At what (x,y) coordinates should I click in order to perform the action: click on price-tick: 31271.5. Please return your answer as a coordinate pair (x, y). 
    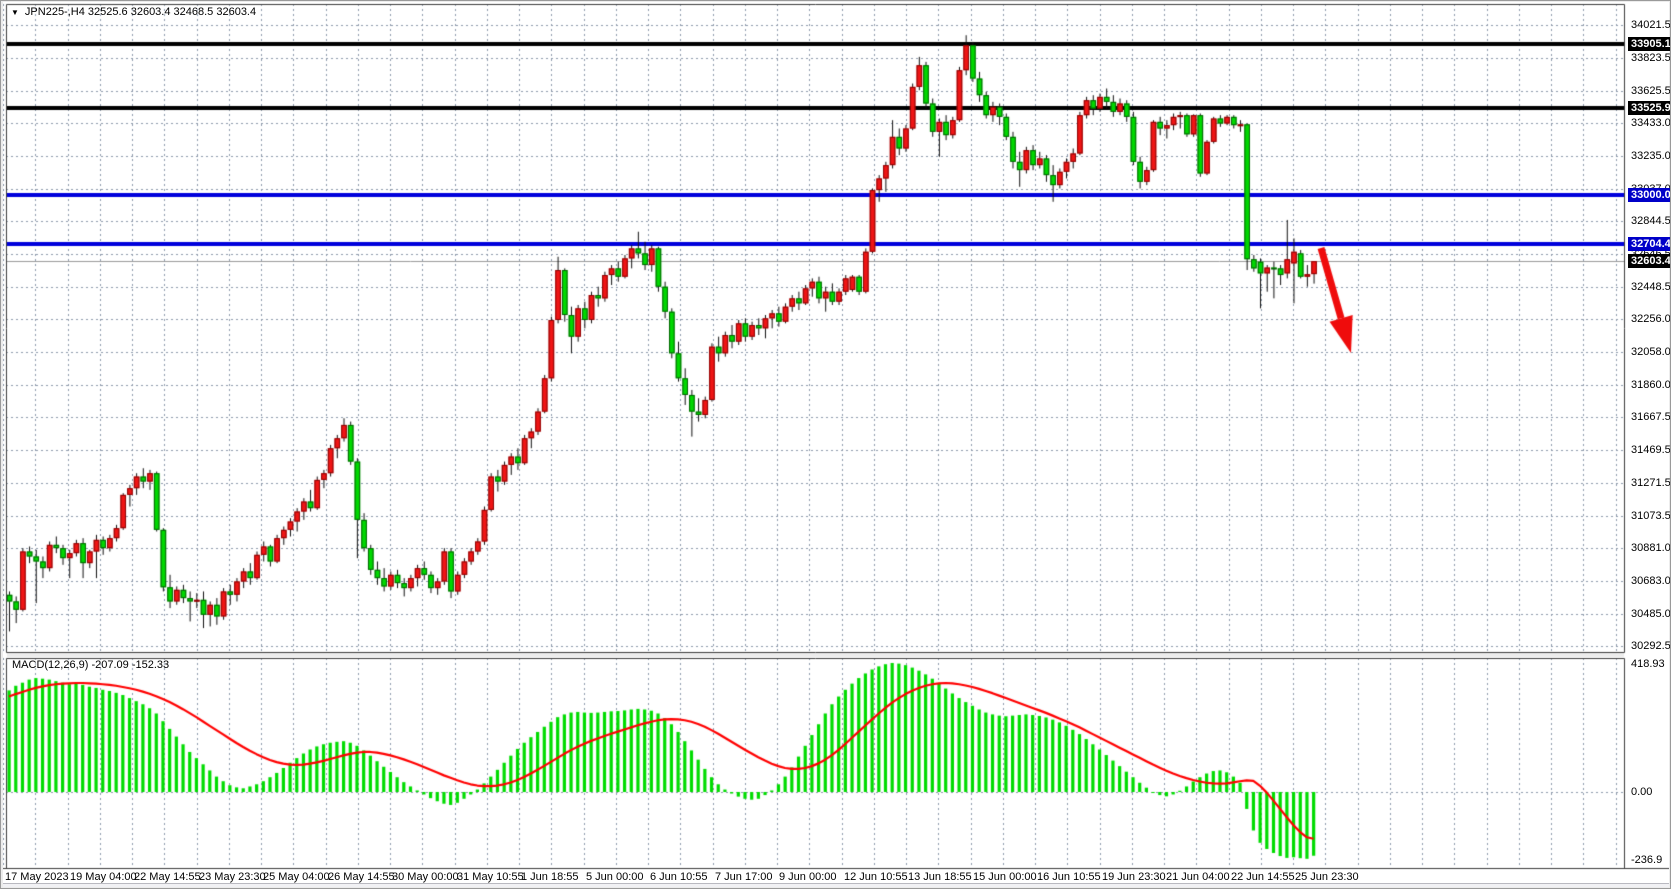
    Looking at the image, I should click on (1651, 483).